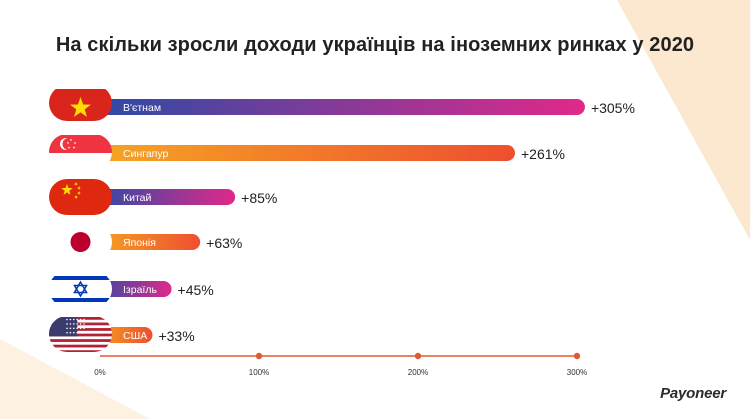  I want to click on x-tick-label: 100%, so click(259, 372).